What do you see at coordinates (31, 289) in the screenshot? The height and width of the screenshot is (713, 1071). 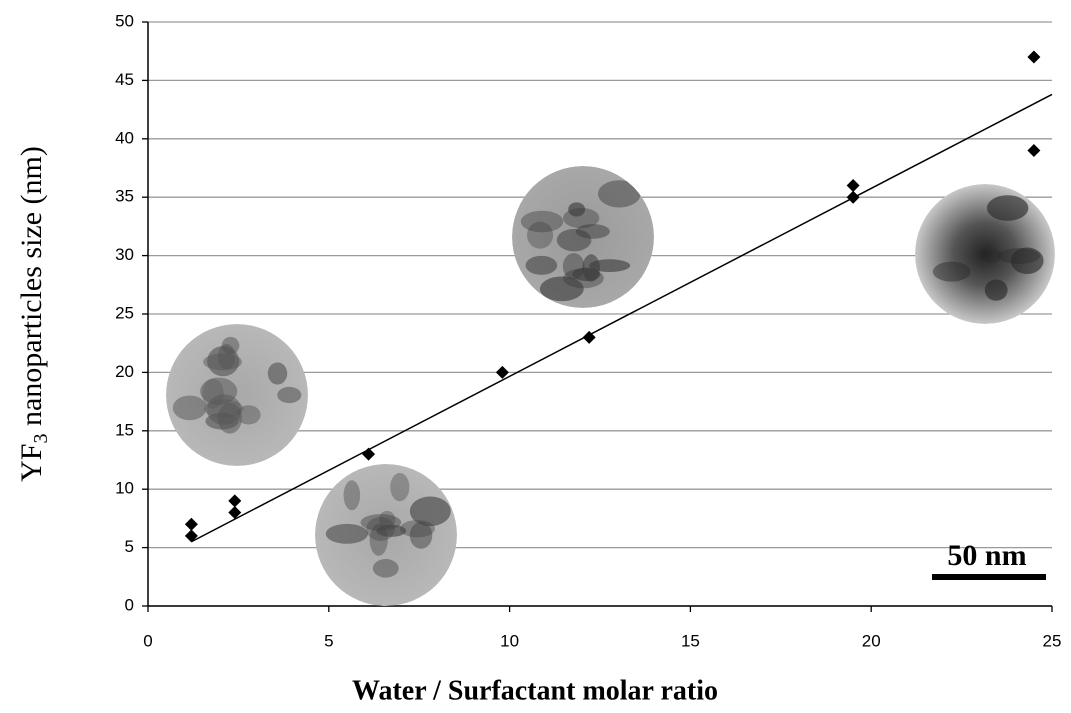 I see `y-label-part: nanoparticles size (nm)` at bounding box center [31, 289].